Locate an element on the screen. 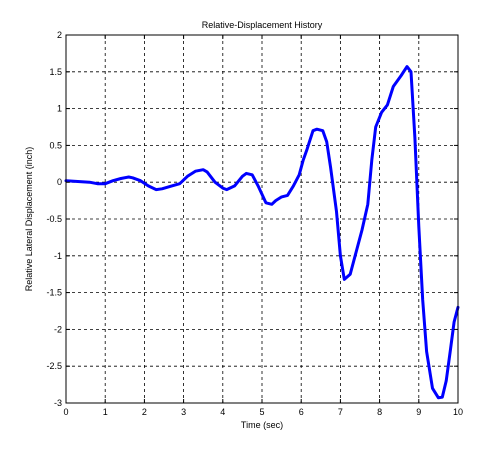 Image resolution: width=504 pixels, height=453 pixels. x-tick-label: 7 is located at coordinates (340, 412).